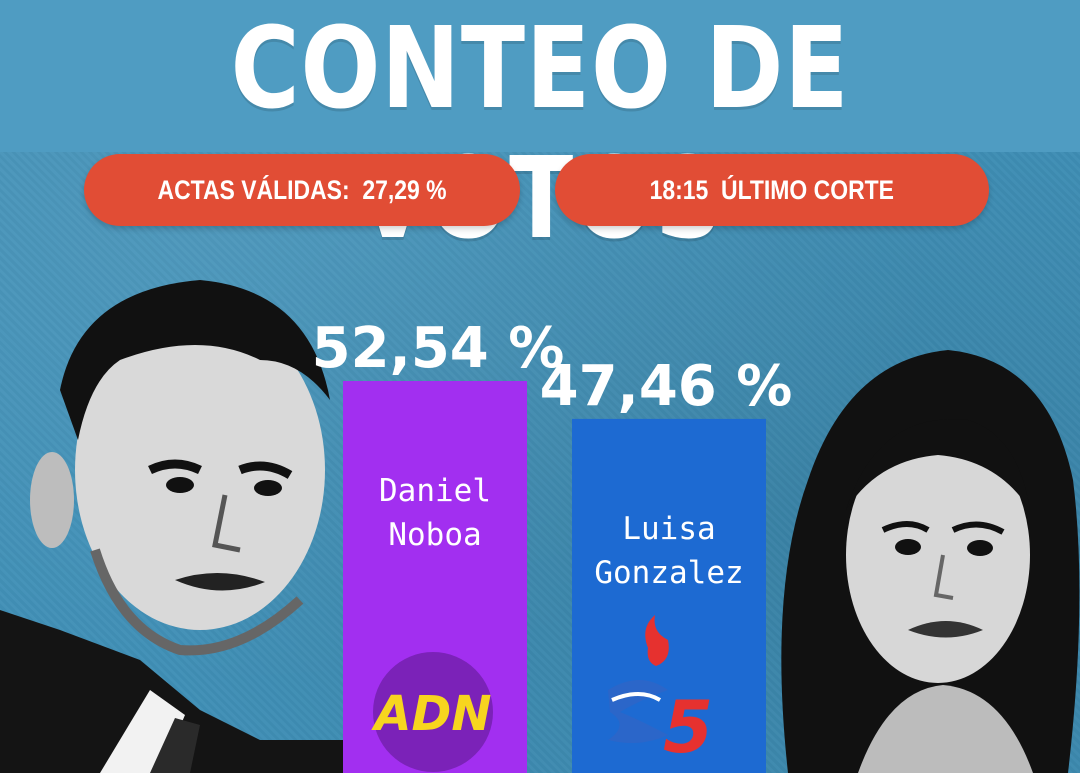  I want to click on value-label-noboa: 52,54 %, so click(438, 348).